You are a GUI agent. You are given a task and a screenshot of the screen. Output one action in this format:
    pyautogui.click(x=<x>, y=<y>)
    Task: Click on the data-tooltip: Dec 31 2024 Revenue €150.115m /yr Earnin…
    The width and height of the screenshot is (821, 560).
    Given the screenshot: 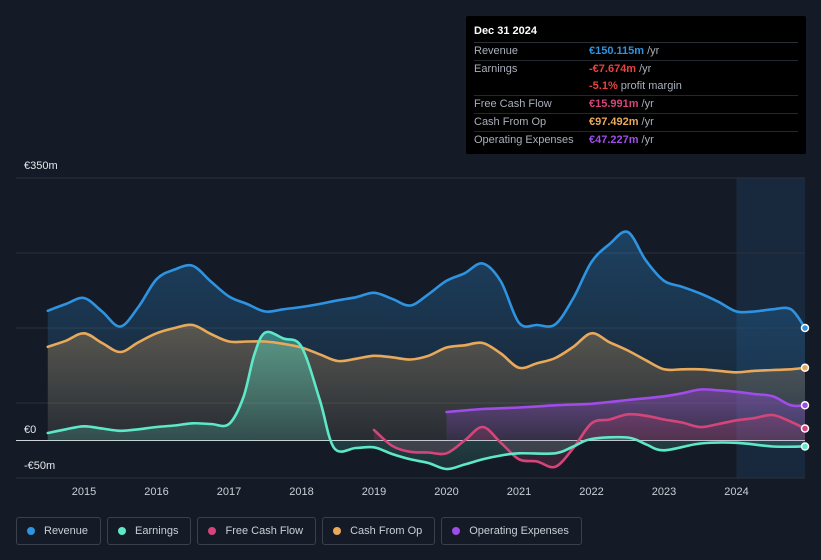 What is the action you would take?
    pyautogui.click(x=636, y=85)
    